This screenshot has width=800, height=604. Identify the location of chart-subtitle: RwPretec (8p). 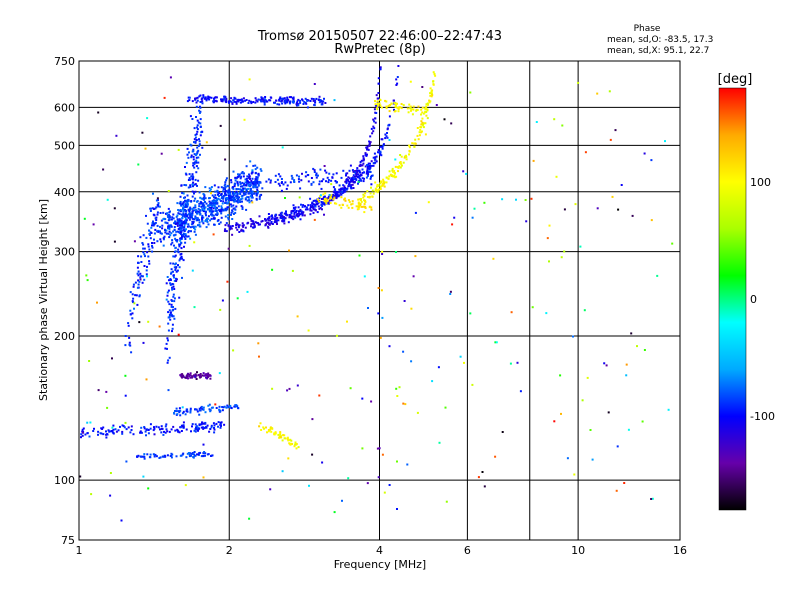
(379, 49).